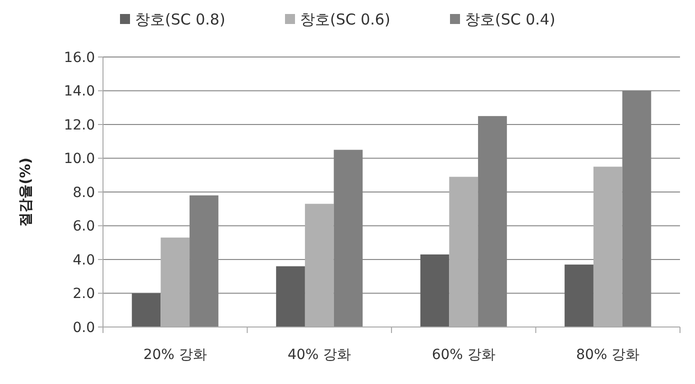 This screenshot has height=384, width=695. I want to click on y-tick-label: 8.0, so click(83, 192).